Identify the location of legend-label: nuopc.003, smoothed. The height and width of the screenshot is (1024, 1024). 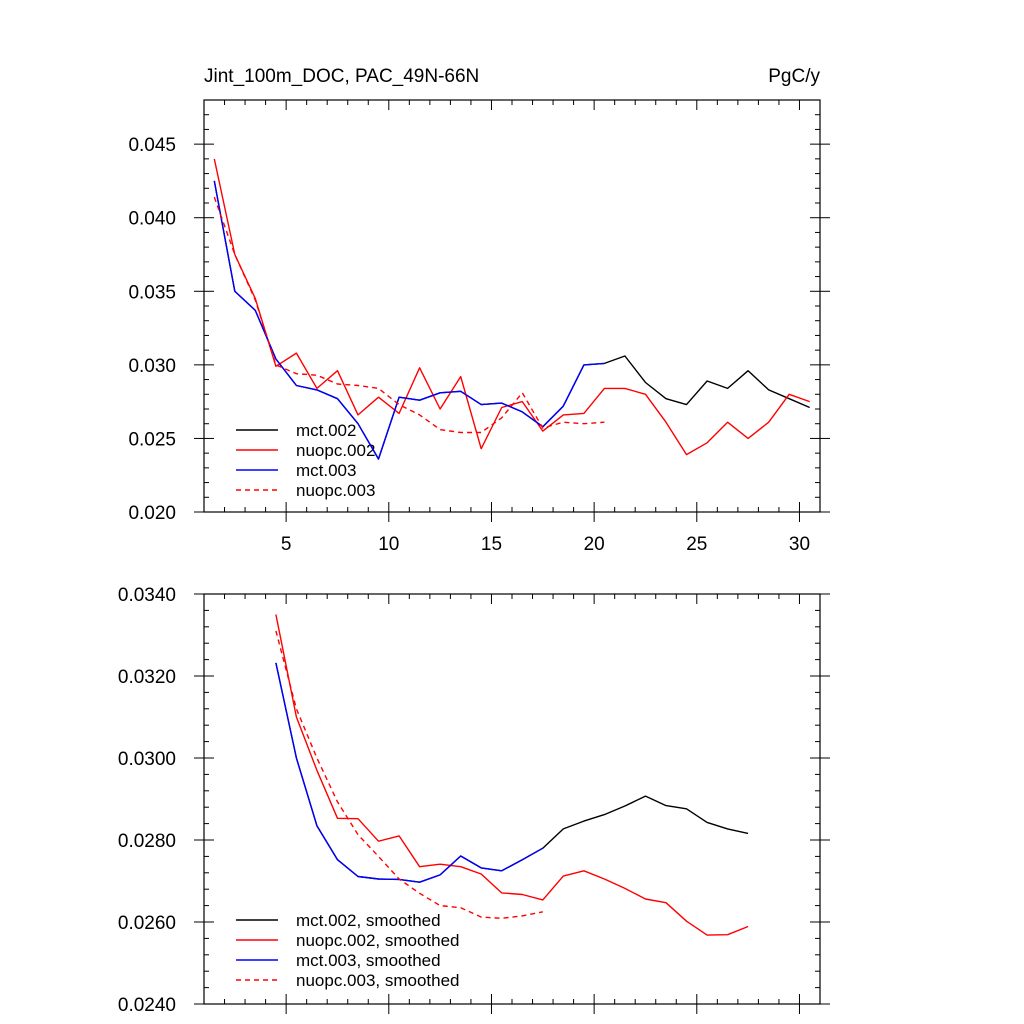
(378, 980).